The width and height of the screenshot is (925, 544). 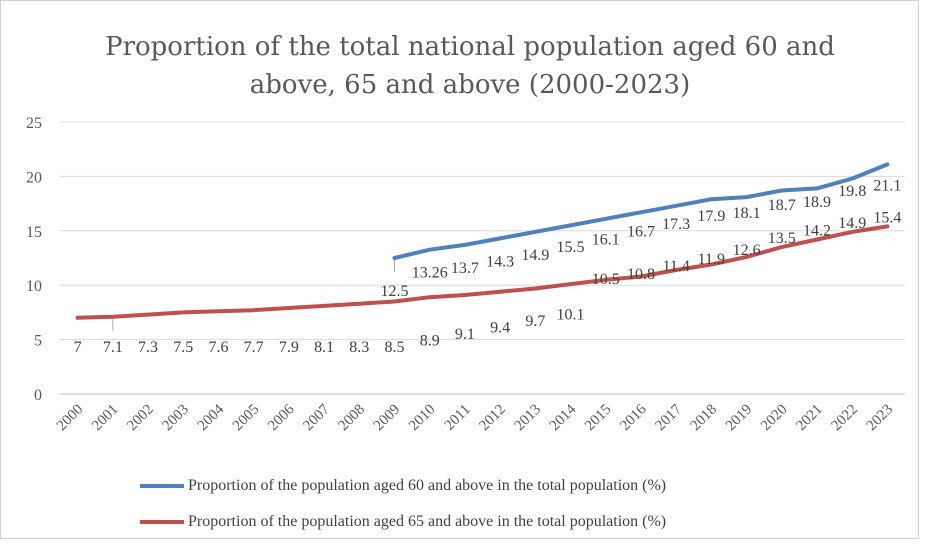 What do you see at coordinates (148, 347) in the screenshot?
I see `data-label-65-plus: 7.3` at bounding box center [148, 347].